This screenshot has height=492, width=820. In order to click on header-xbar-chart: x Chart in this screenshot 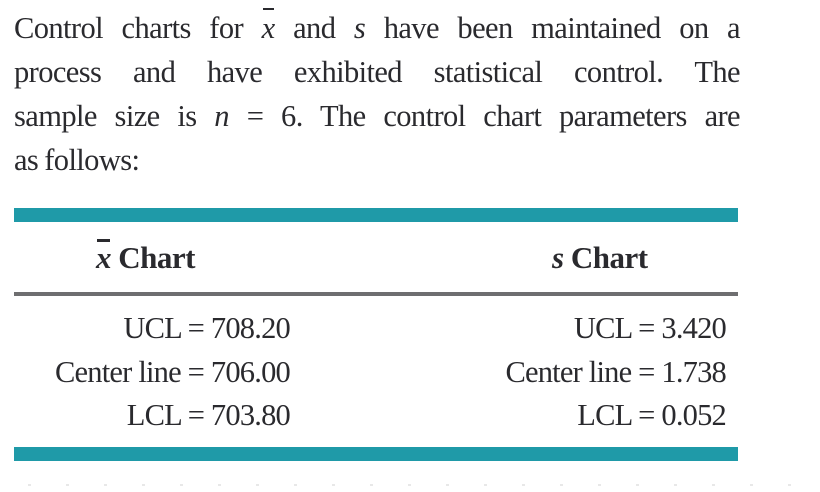, I will do `click(145, 258)`.